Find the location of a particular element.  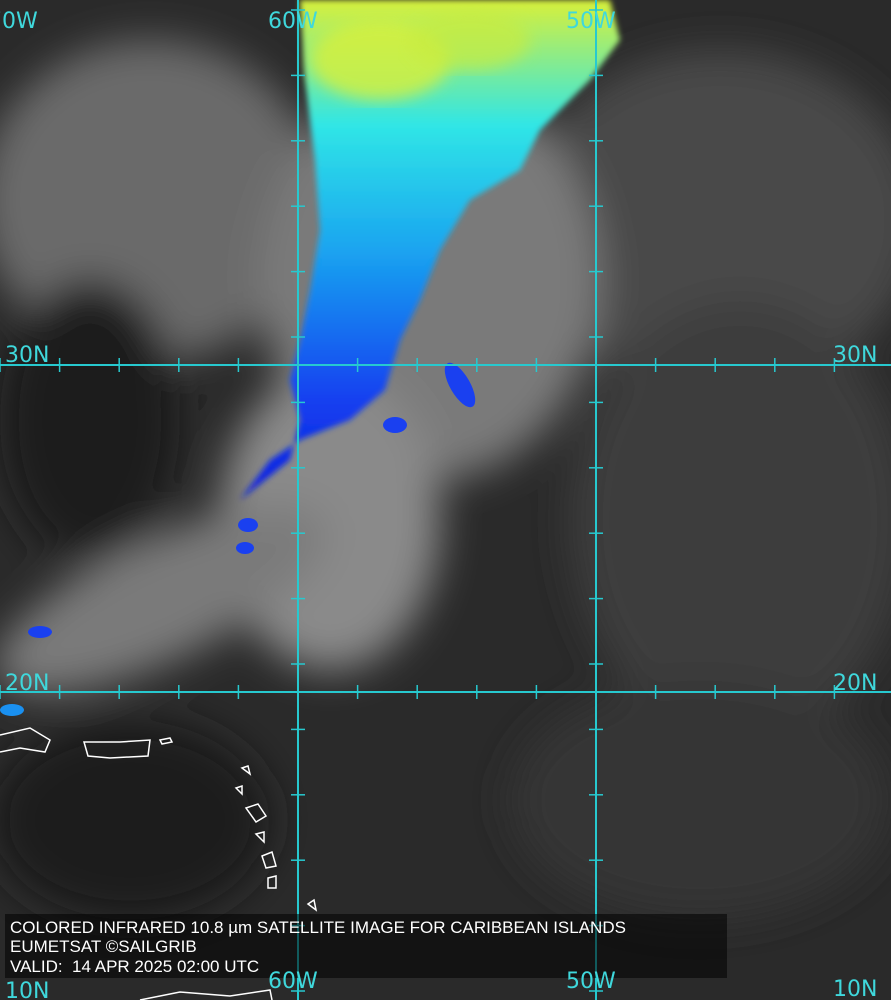

caption-line: EUMETSAT ©SAILGRIB is located at coordinates (103, 946).